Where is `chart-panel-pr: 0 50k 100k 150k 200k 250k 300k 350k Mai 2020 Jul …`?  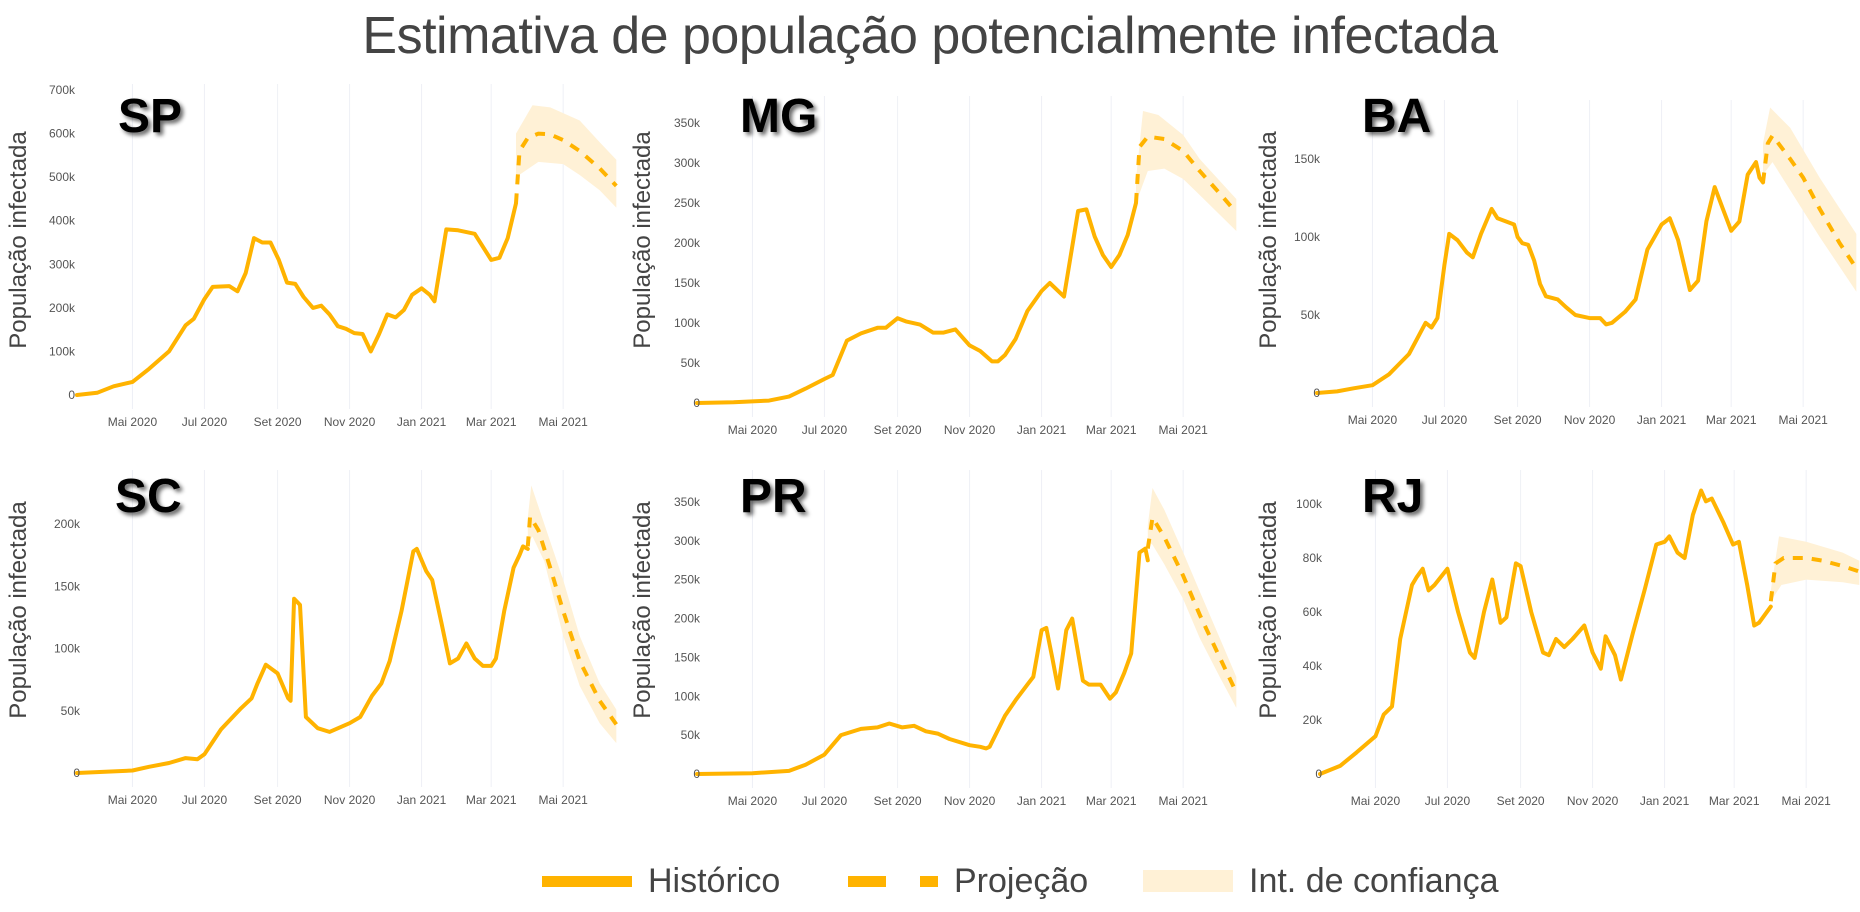 chart-panel-pr: 0 50k 100k 150k 200k 250k 300k 350k Mai 2020 Jul … is located at coordinates (934, 639).